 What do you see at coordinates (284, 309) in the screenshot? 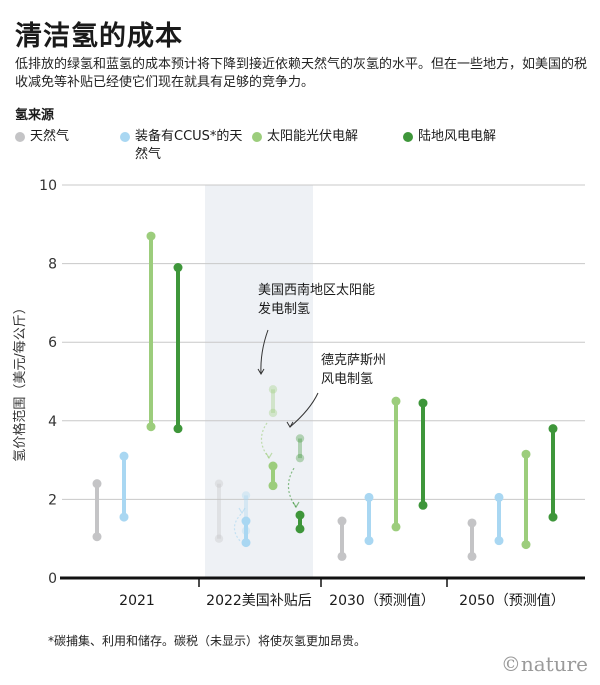
I see `annotation-label: 发电制氢` at bounding box center [284, 309].